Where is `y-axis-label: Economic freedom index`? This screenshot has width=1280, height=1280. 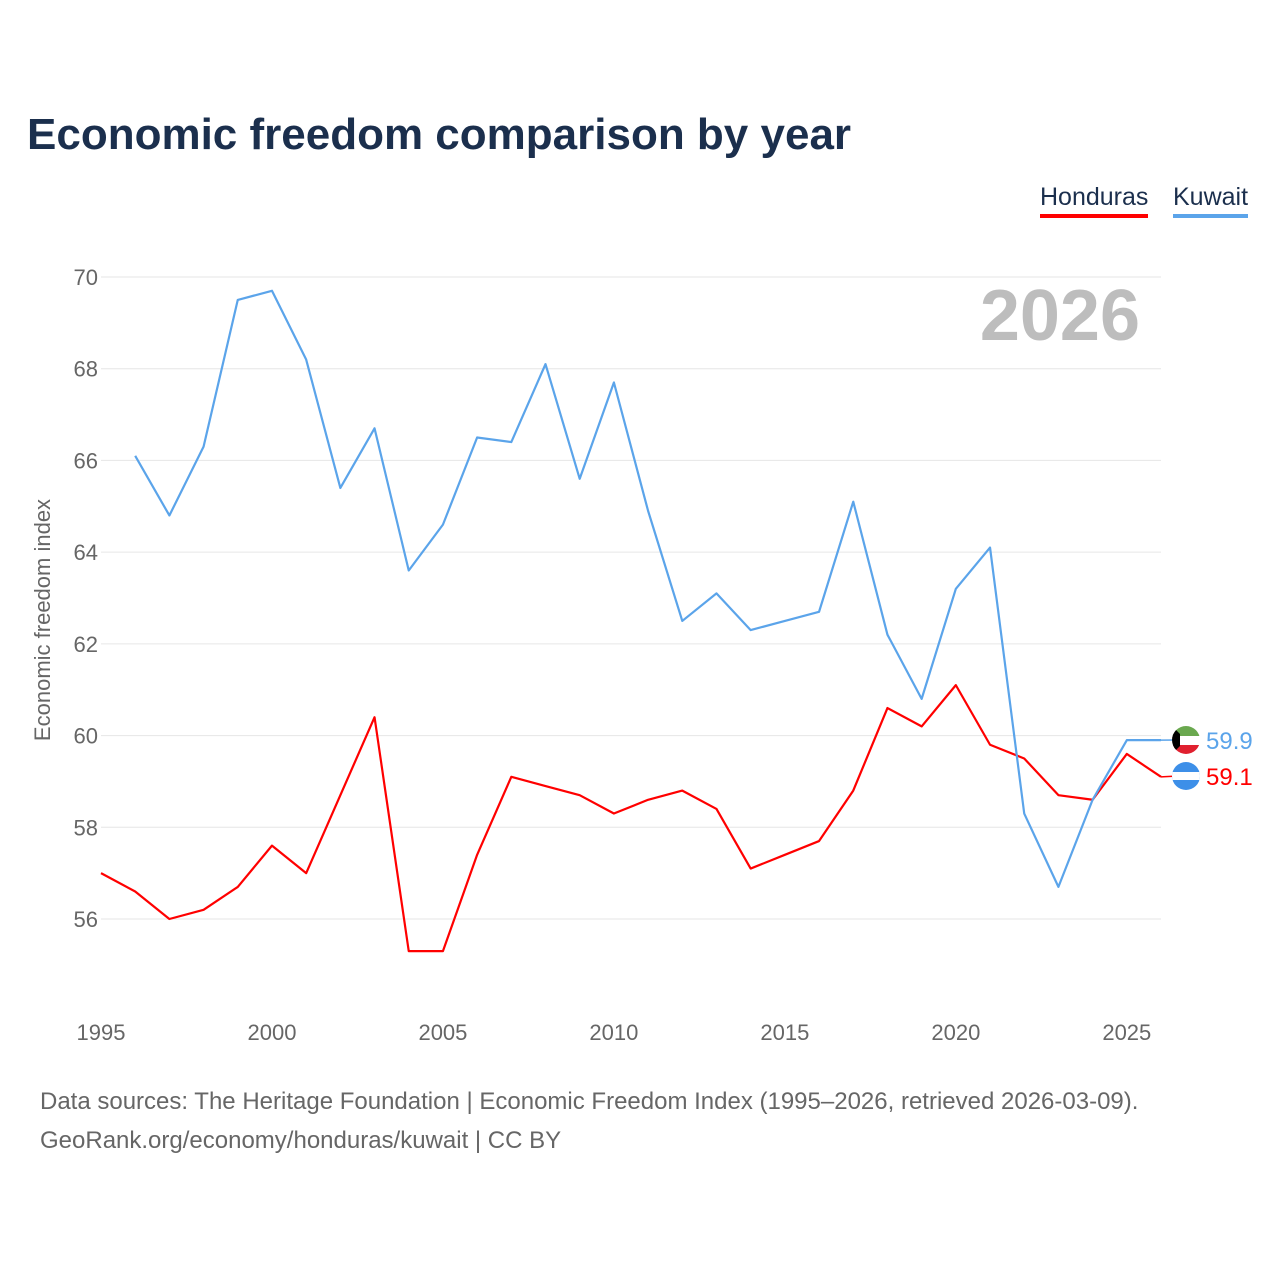
y-axis-label: Economic freedom index is located at coordinates (42, 620).